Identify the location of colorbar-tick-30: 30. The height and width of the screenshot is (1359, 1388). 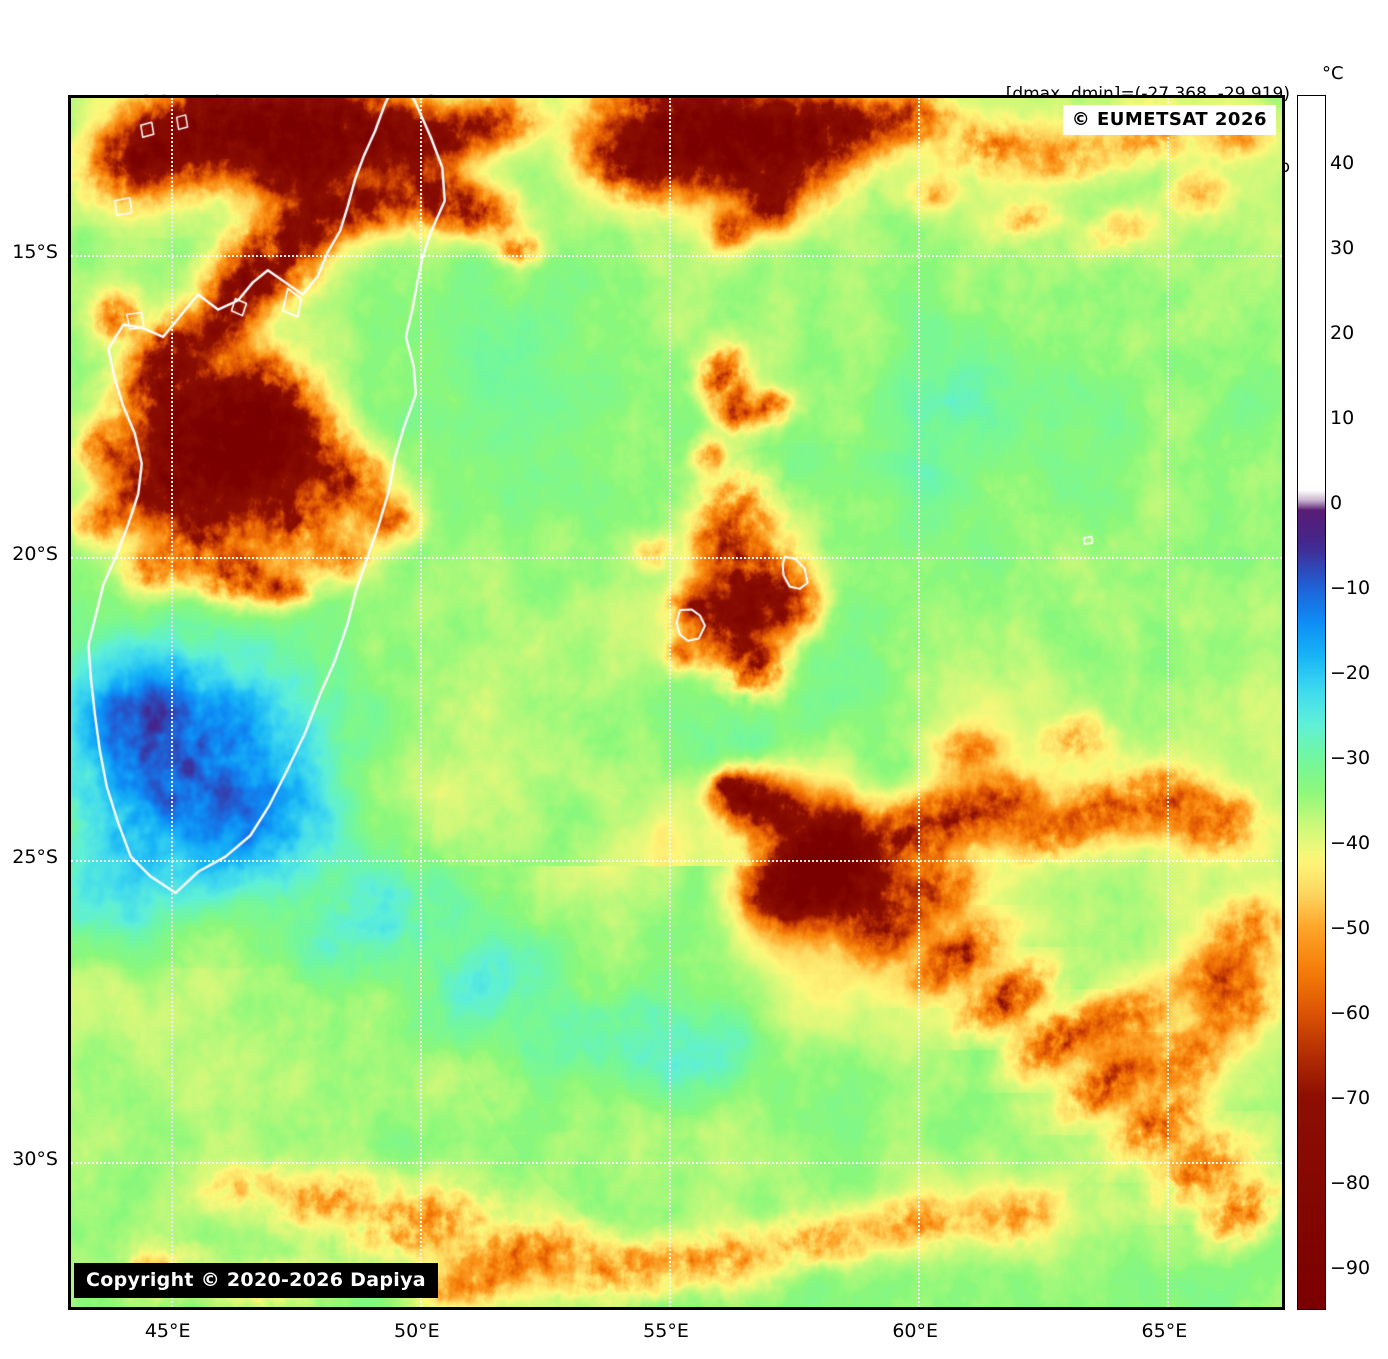
(1342, 247).